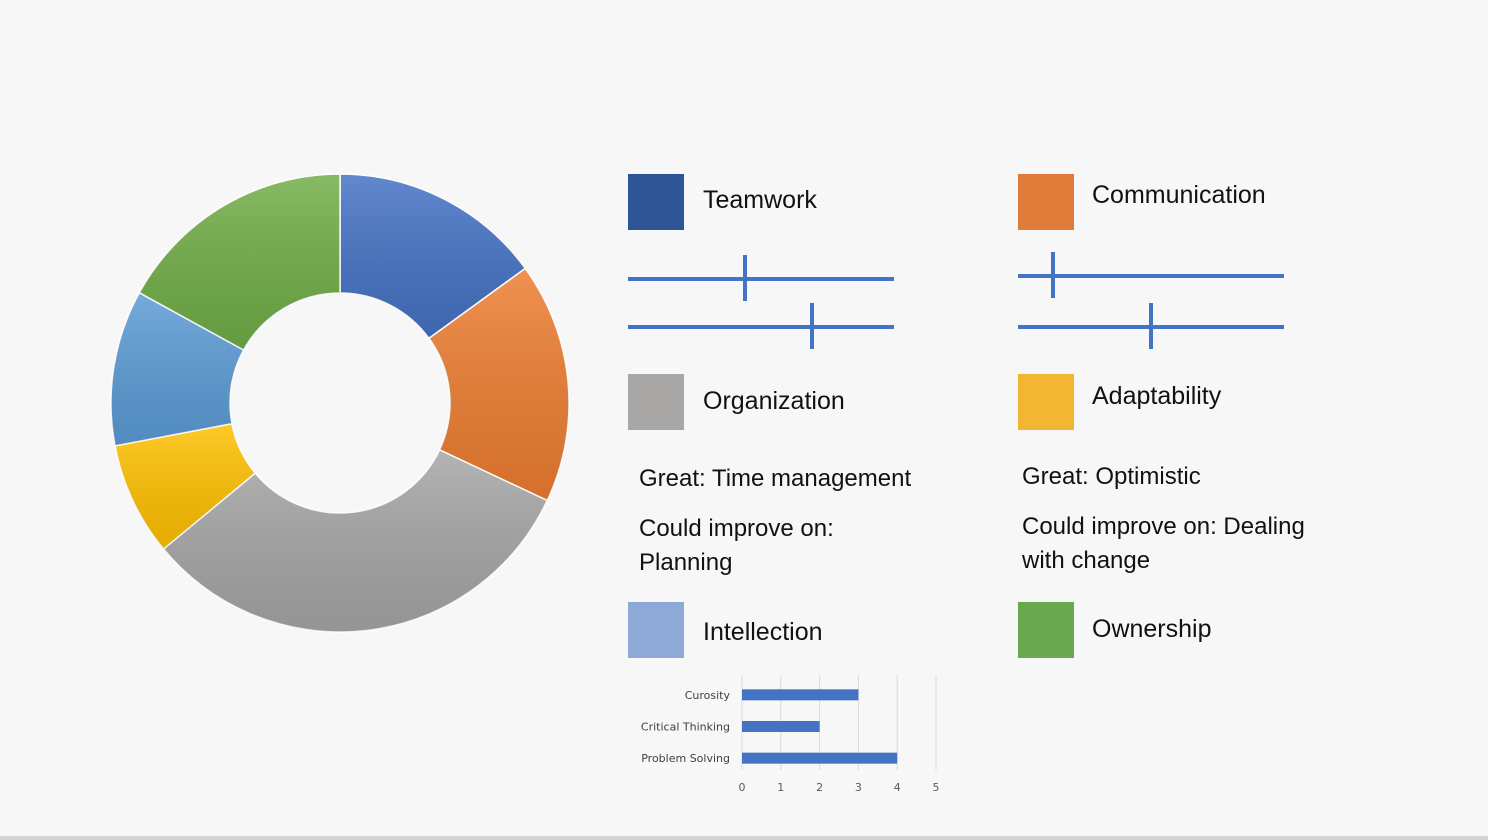  Describe the element at coordinates (763, 632) in the screenshot. I see `intellection-label: Intellection` at that location.